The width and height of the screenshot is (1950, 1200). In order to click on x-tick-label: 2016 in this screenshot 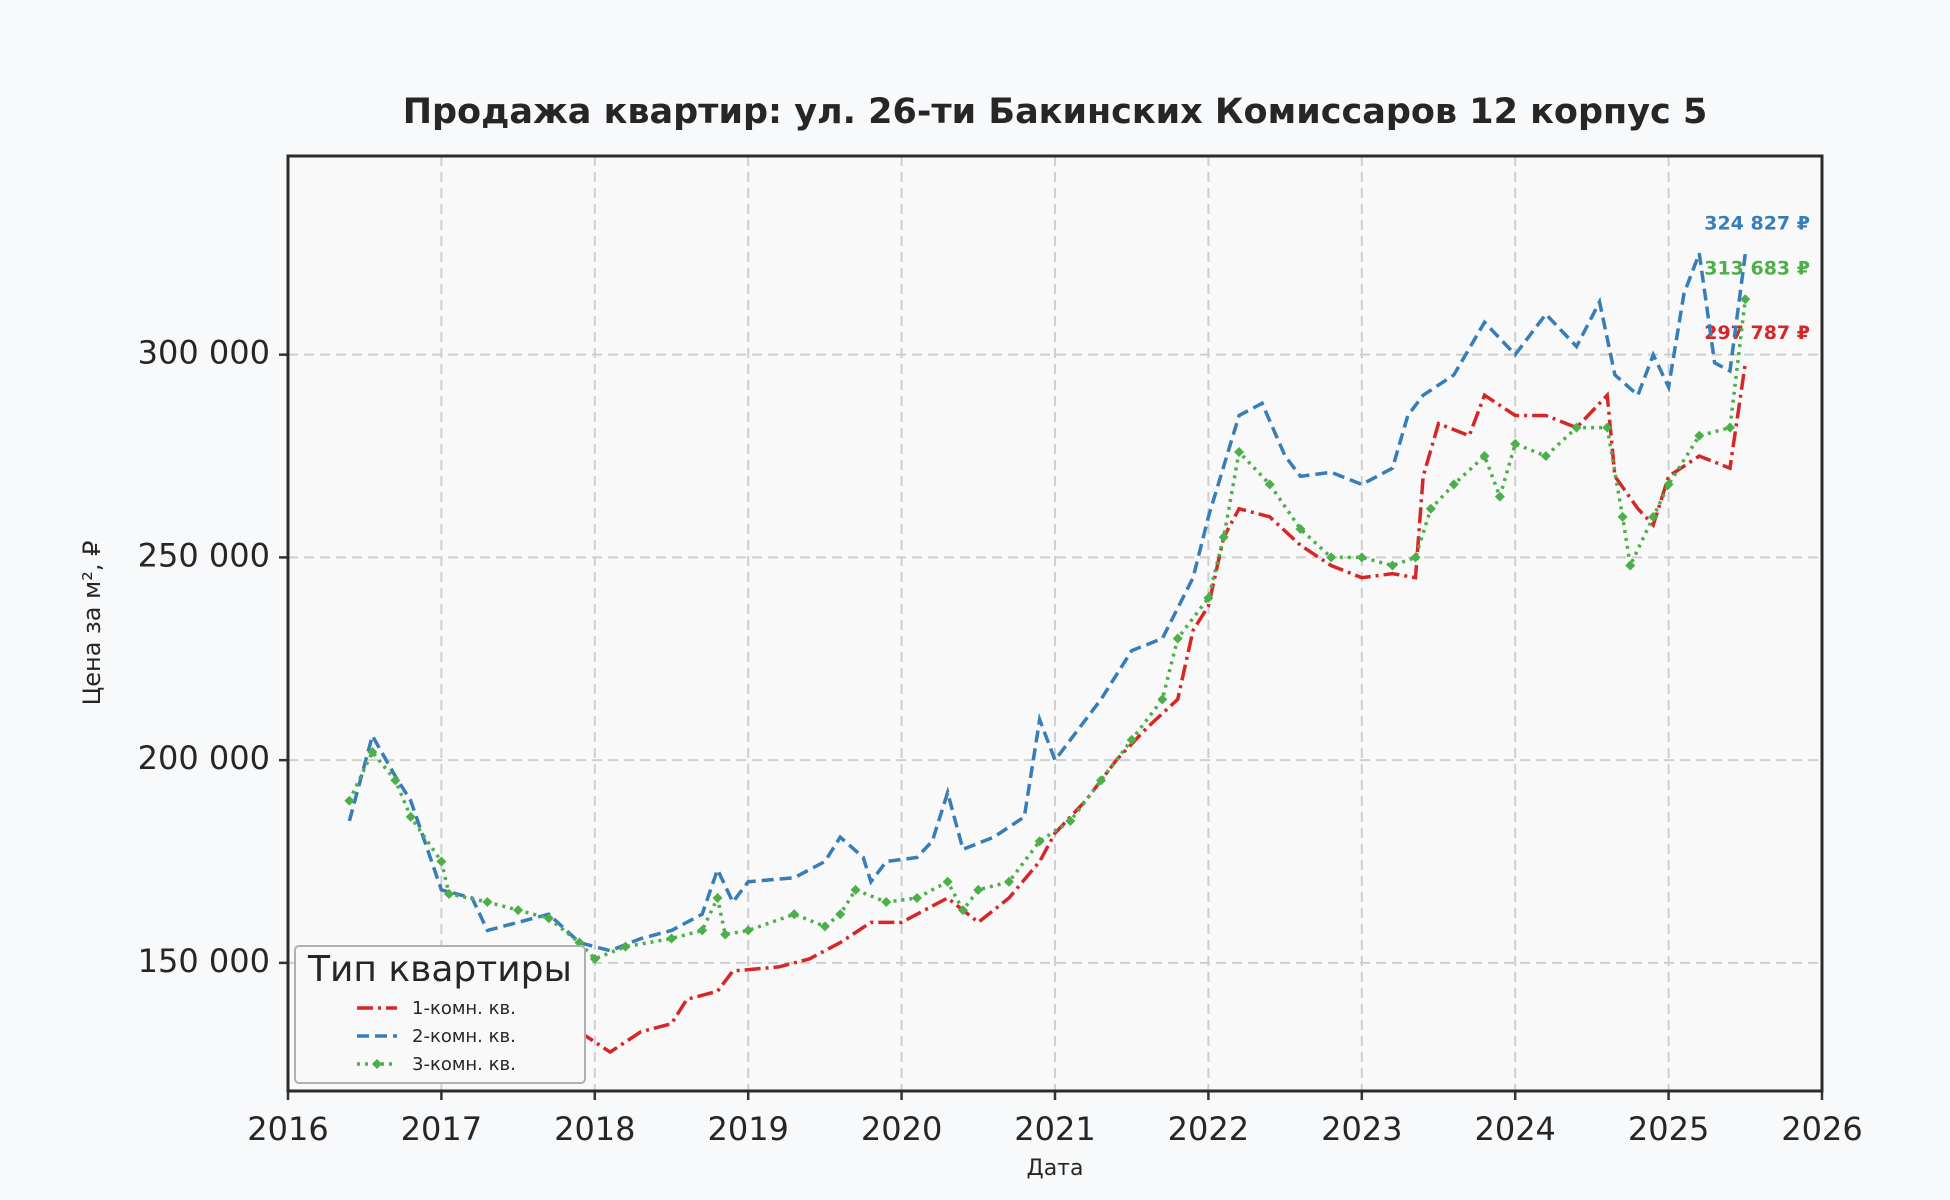, I will do `click(287, 1129)`.